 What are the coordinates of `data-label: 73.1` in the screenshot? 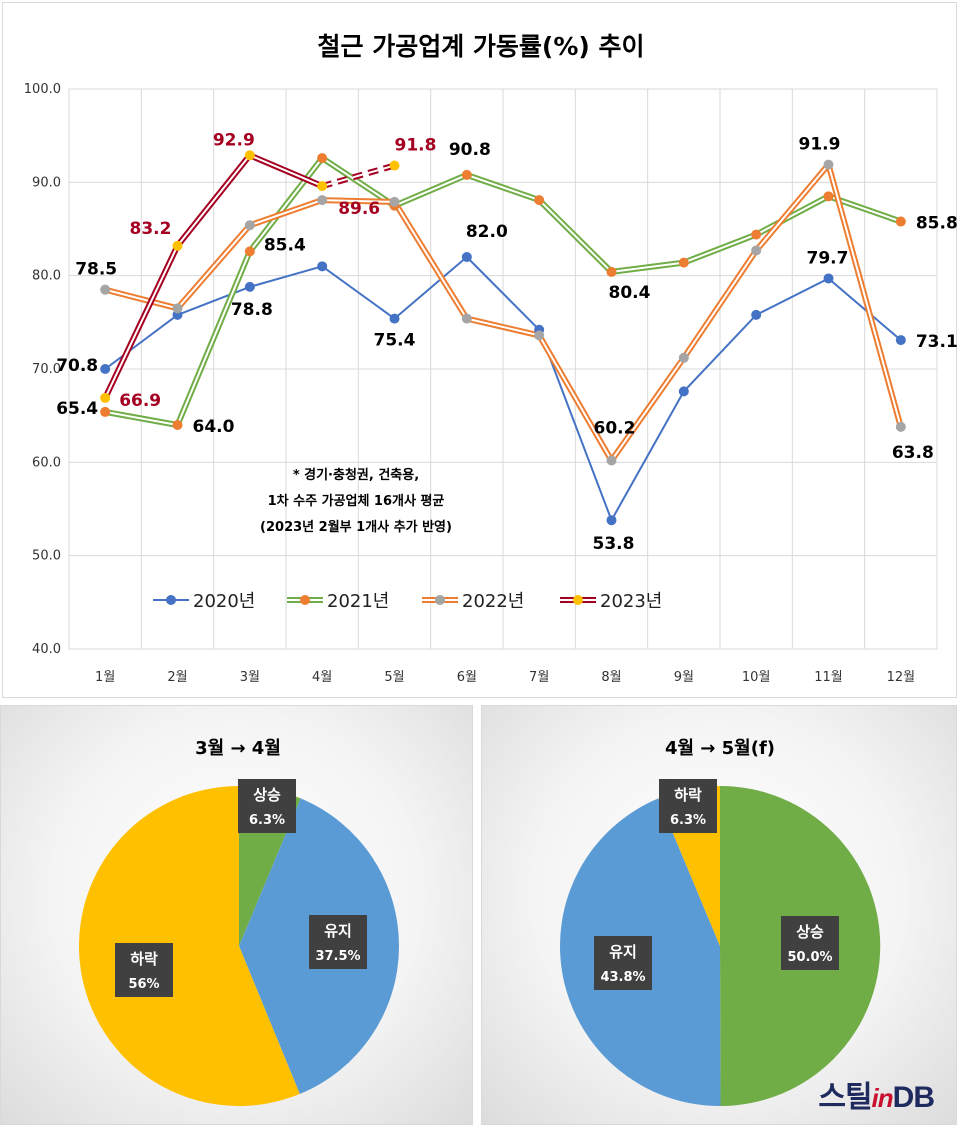 It's located at (937, 342).